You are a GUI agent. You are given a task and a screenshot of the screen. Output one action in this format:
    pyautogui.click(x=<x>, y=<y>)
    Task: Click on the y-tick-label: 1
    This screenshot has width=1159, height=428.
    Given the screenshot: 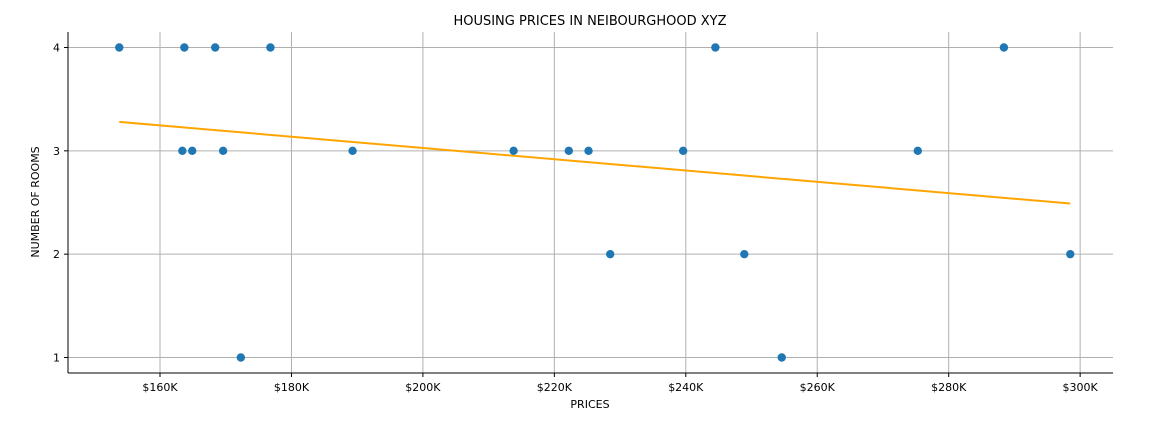 What is the action you would take?
    pyautogui.click(x=56, y=358)
    